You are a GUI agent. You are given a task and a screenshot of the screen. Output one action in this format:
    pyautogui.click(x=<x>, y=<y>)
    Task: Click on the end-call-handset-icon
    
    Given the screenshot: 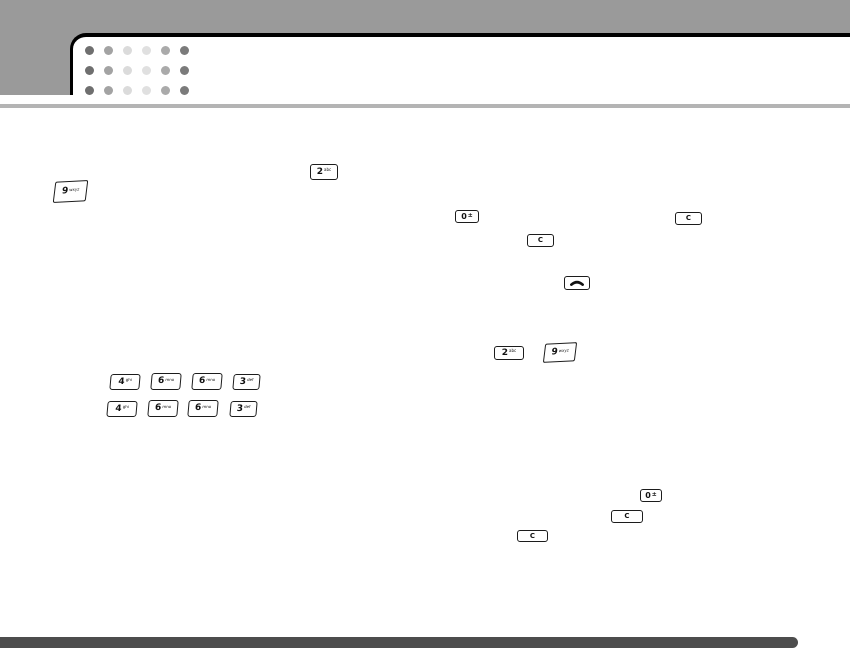 What is the action you would take?
    pyautogui.click(x=577, y=283)
    